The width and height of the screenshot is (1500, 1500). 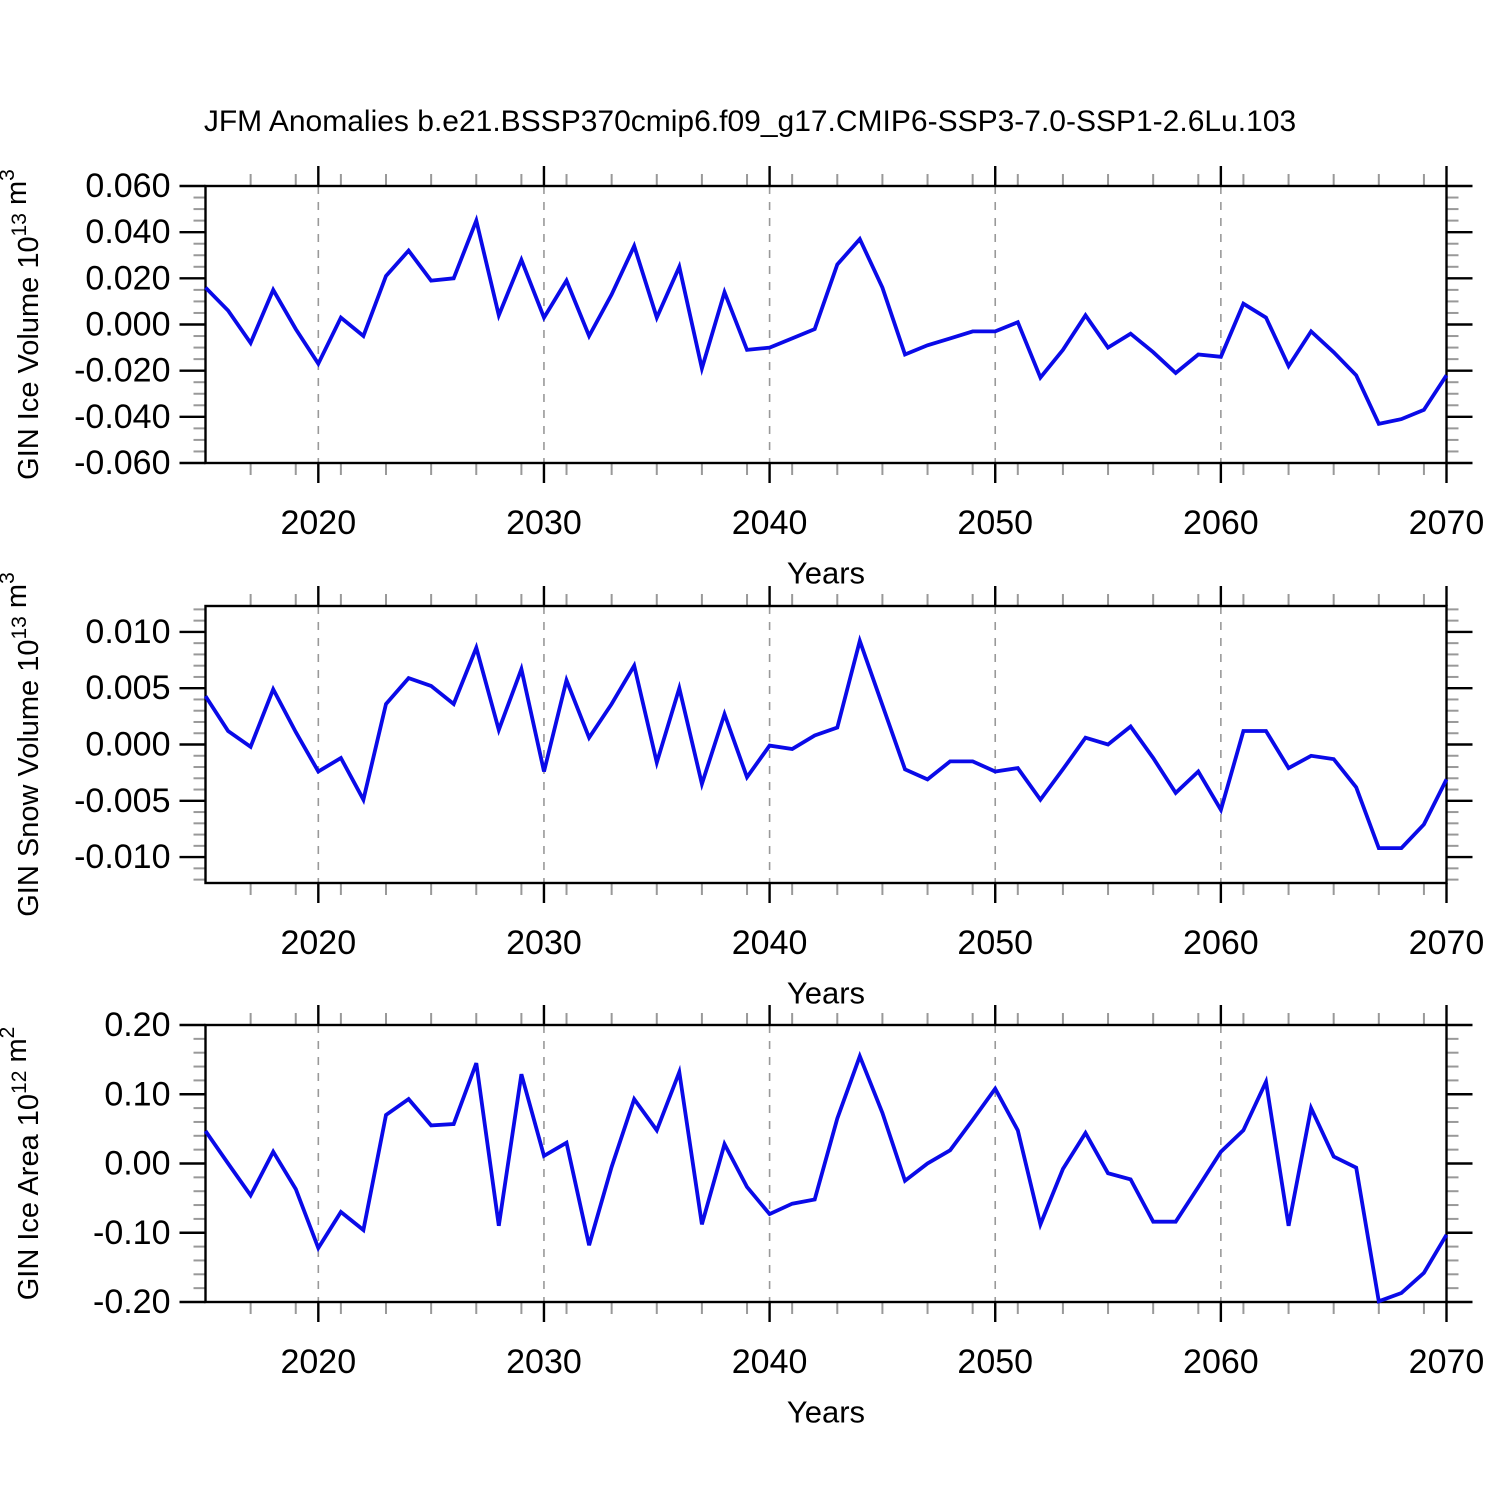 What do you see at coordinates (22, 1164) in the screenshot?
I see `y-axis-title: GIN Ice Area 1012 m2` at bounding box center [22, 1164].